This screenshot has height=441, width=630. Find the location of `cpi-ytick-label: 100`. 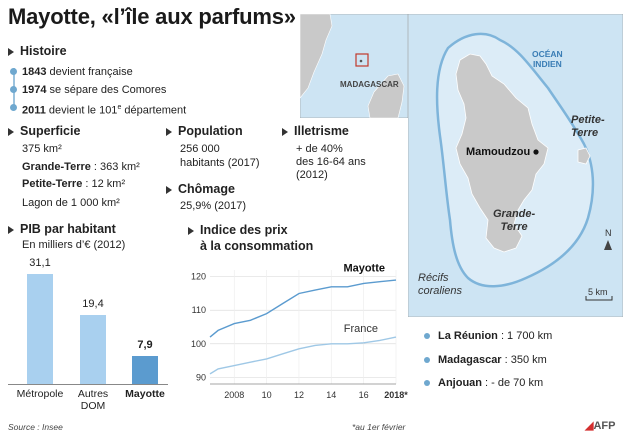

cpi-ytick-label: 100 is located at coordinates (198, 344).